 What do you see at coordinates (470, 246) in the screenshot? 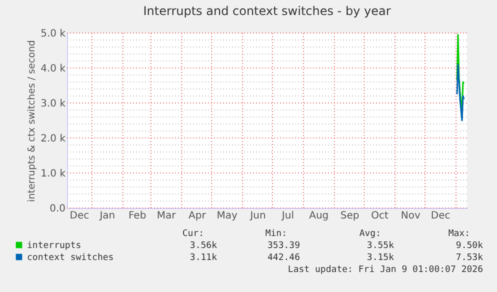
I see `text: 9.50k` at bounding box center [470, 246].